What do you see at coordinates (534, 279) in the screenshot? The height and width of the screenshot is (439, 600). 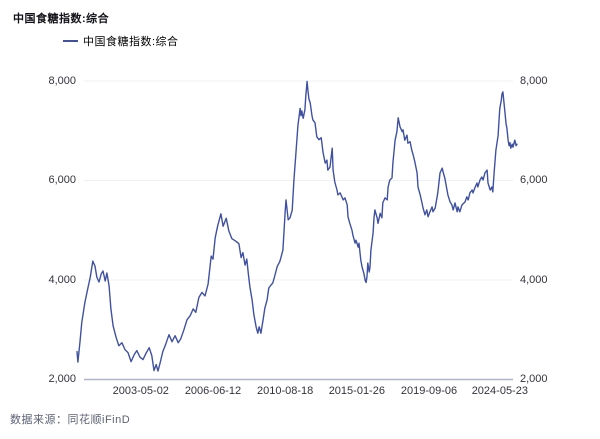 I see `y-tick-label-right: 4,000` at bounding box center [534, 279].